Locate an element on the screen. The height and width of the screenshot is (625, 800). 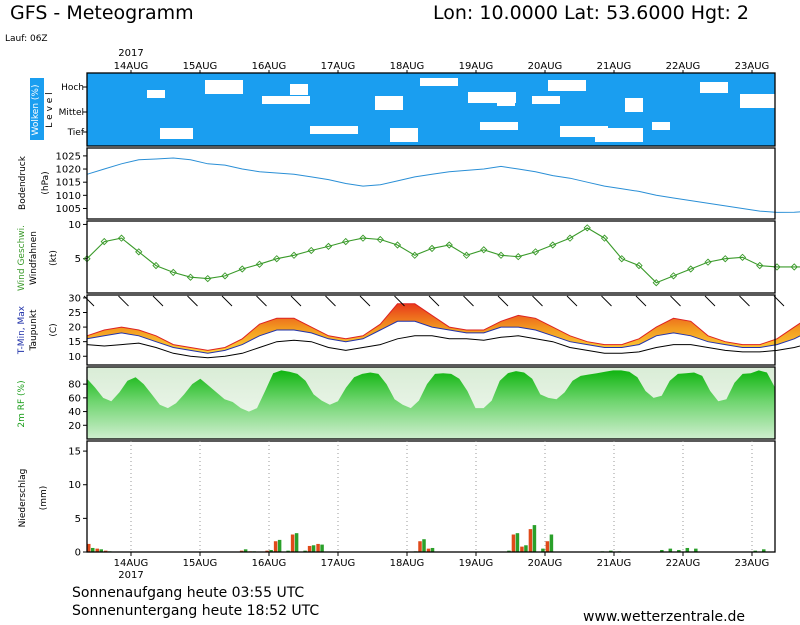
rh-ytick-label: 80 is located at coordinates (74, 385).